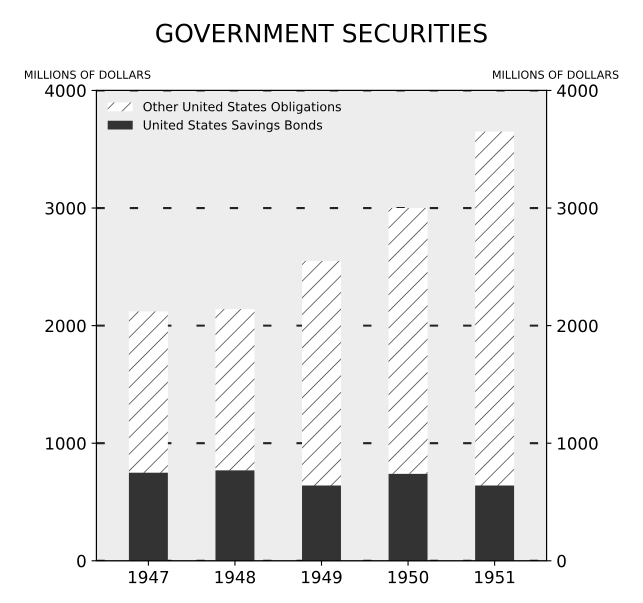 The height and width of the screenshot is (603, 643). What do you see at coordinates (148, 577) in the screenshot?
I see `x-tick-label: 1947` at bounding box center [148, 577].